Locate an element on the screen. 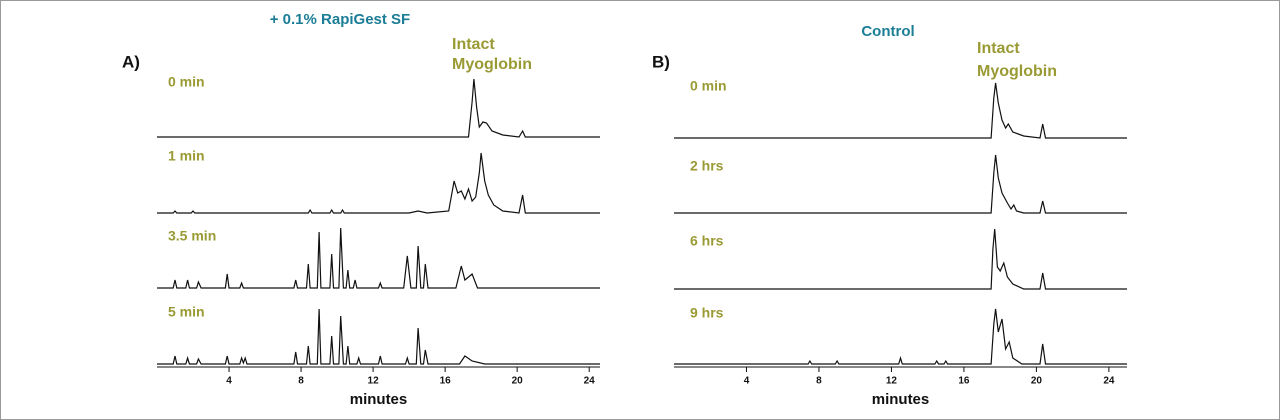 The height and width of the screenshot is (420, 1280). trace-label: 9 hrs is located at coordinates (707, 313).